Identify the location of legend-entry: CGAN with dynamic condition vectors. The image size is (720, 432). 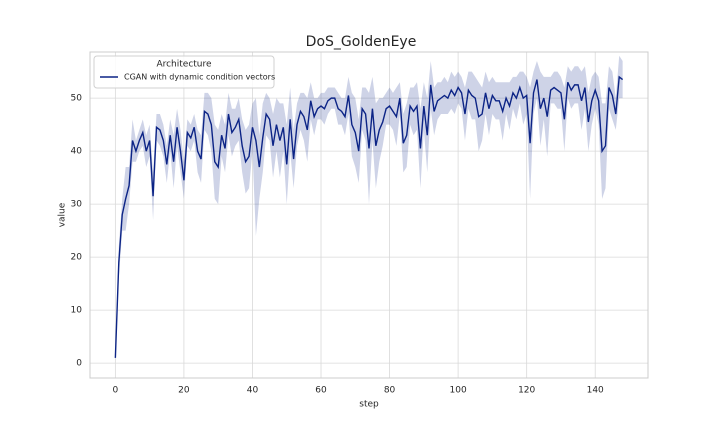
(199, 77).